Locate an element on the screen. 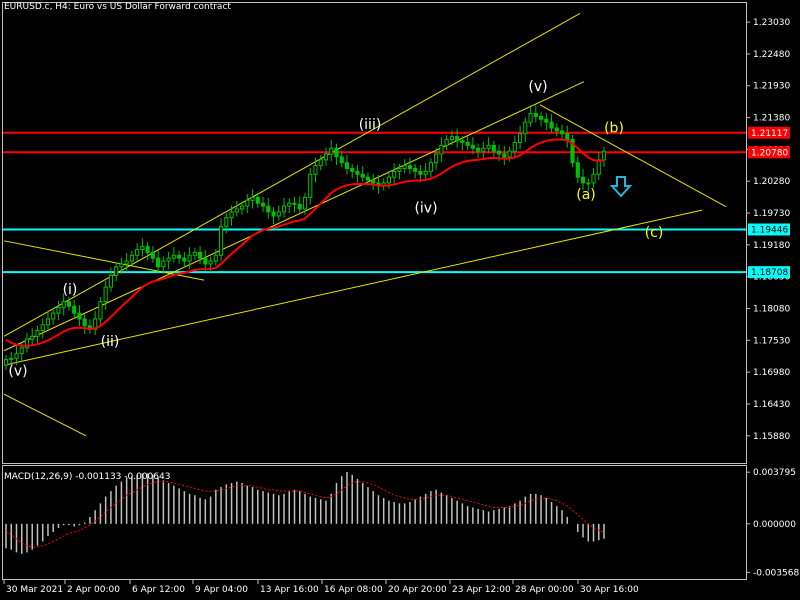 The width and height of the screenshot is (800, 600). macd-signal is located at coordinates (305, 514).